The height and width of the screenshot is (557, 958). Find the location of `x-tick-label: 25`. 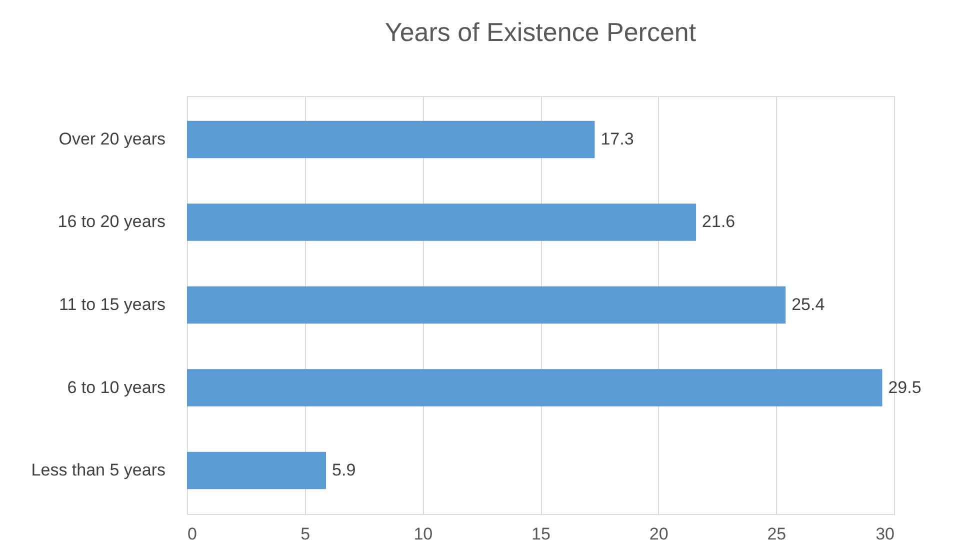

x-tick-label: 25 is located at coordinates (776, 534).